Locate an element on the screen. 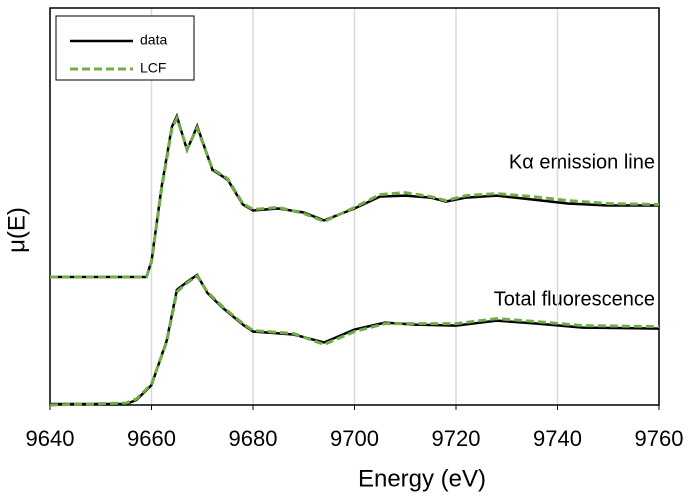  x-axis-label: Energy (eV) is located at coordinates (422, 478).